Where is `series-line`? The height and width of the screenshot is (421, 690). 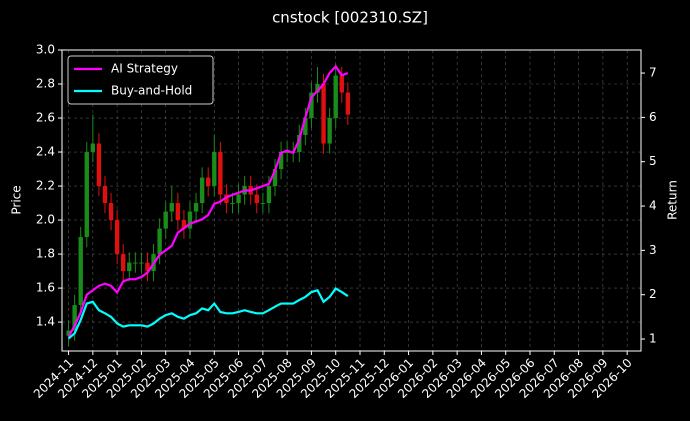
series-line is located at coordinates (208, 313).